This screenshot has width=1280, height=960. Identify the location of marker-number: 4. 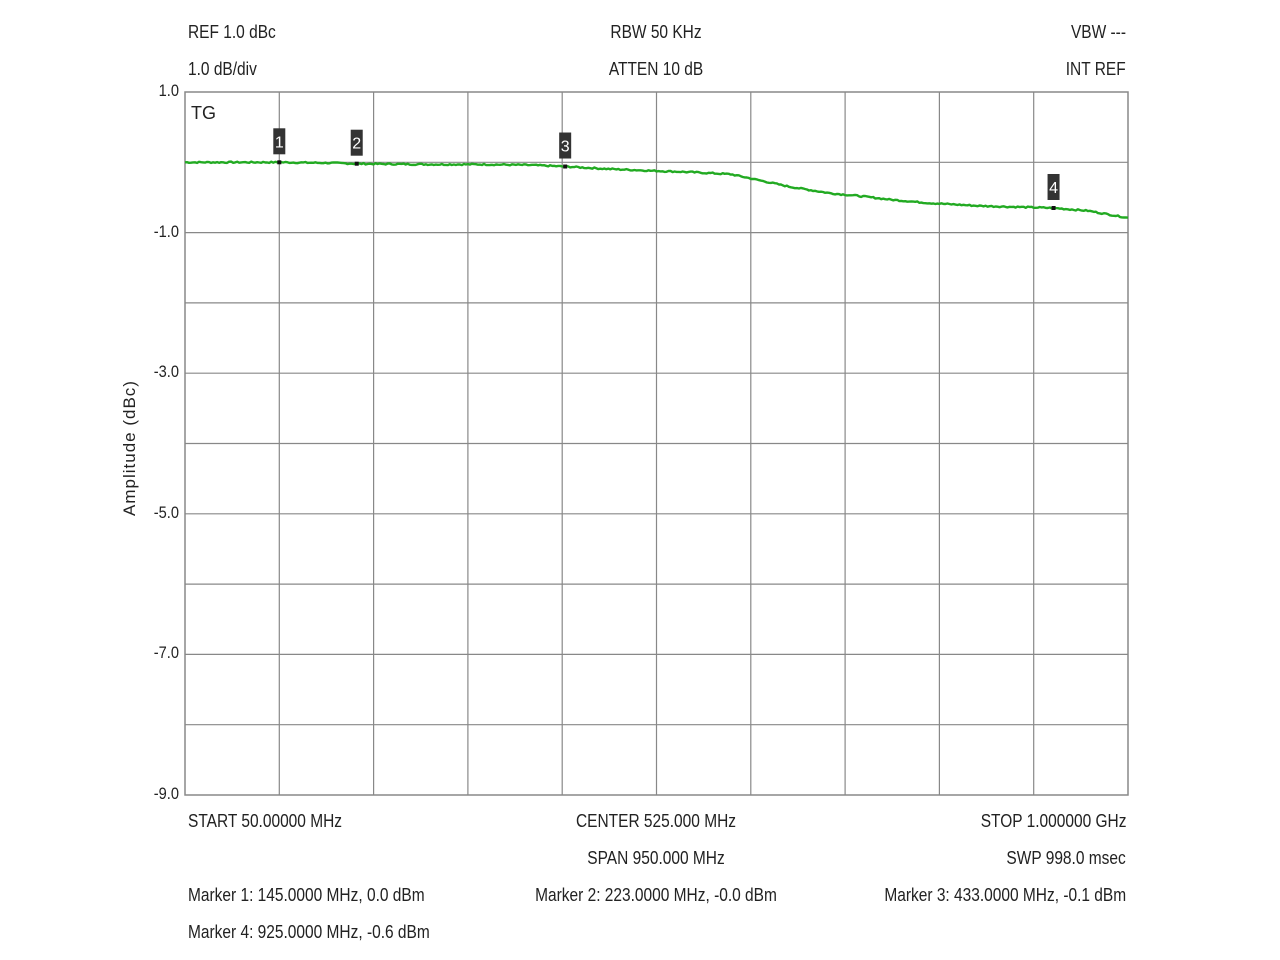
(1053, 188).